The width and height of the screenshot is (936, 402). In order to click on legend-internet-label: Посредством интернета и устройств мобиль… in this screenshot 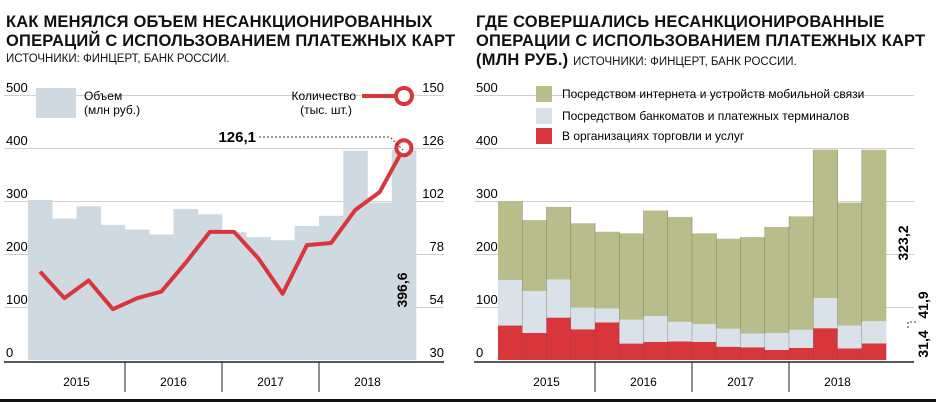, I will do `click(713, 94)`.